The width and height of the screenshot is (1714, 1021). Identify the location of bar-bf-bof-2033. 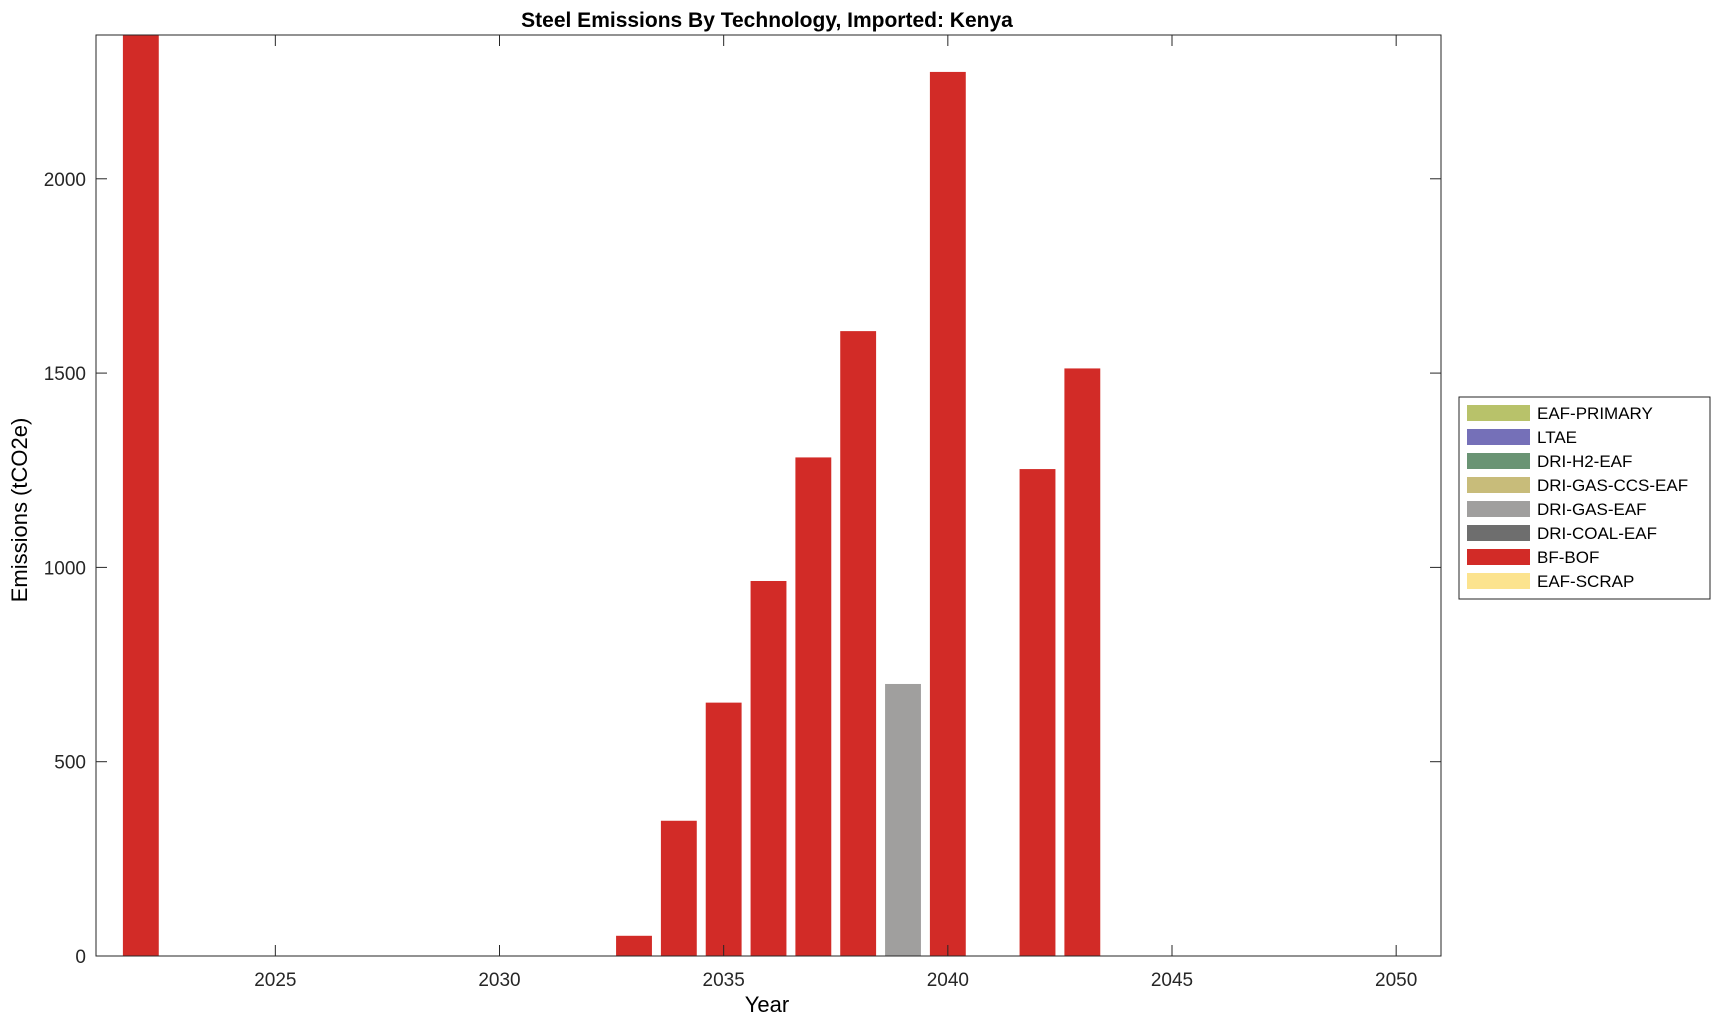
(634, 945).